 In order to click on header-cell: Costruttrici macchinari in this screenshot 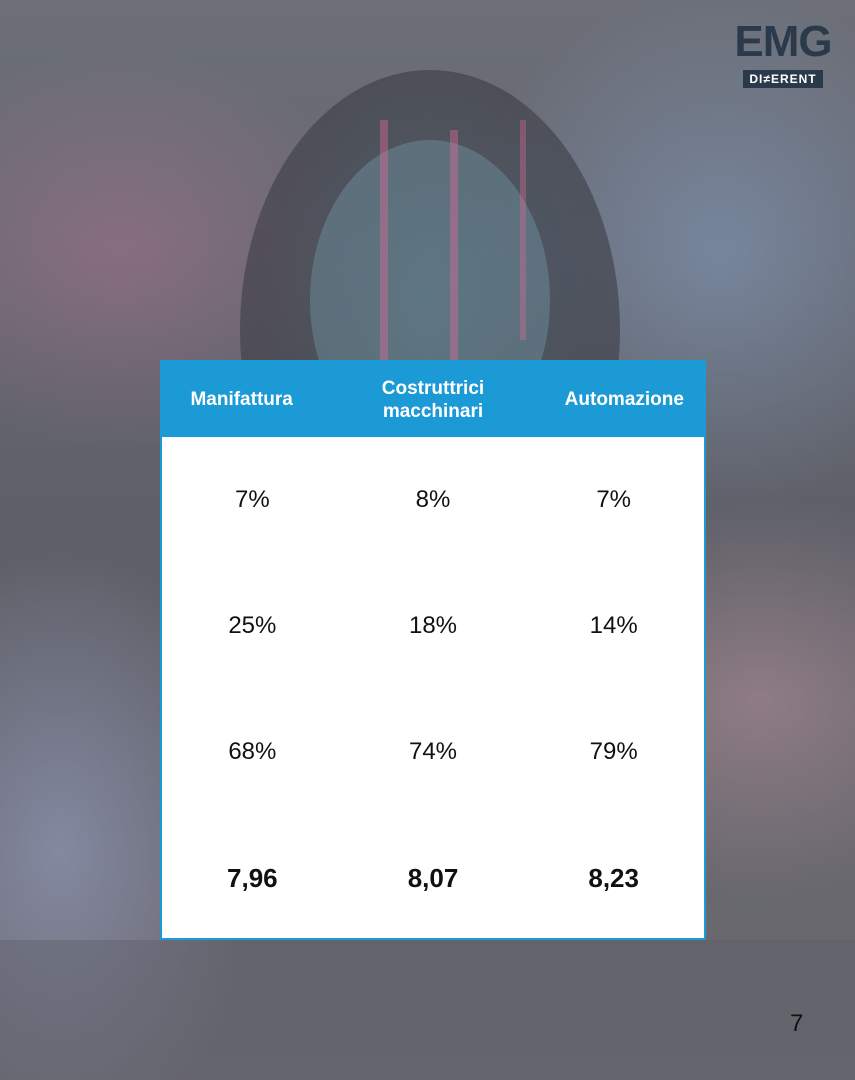, I will do `click(433, 399)`.